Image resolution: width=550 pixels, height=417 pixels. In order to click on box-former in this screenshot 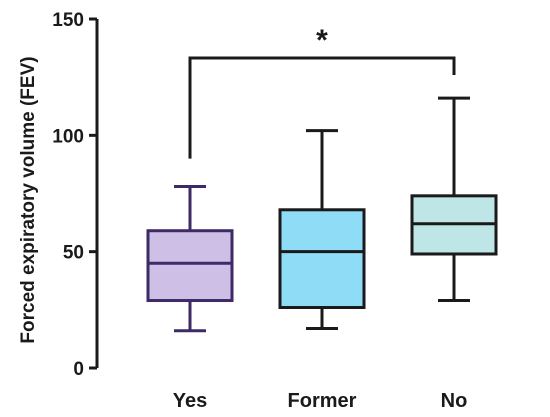, I will do `click(322, 229)`.